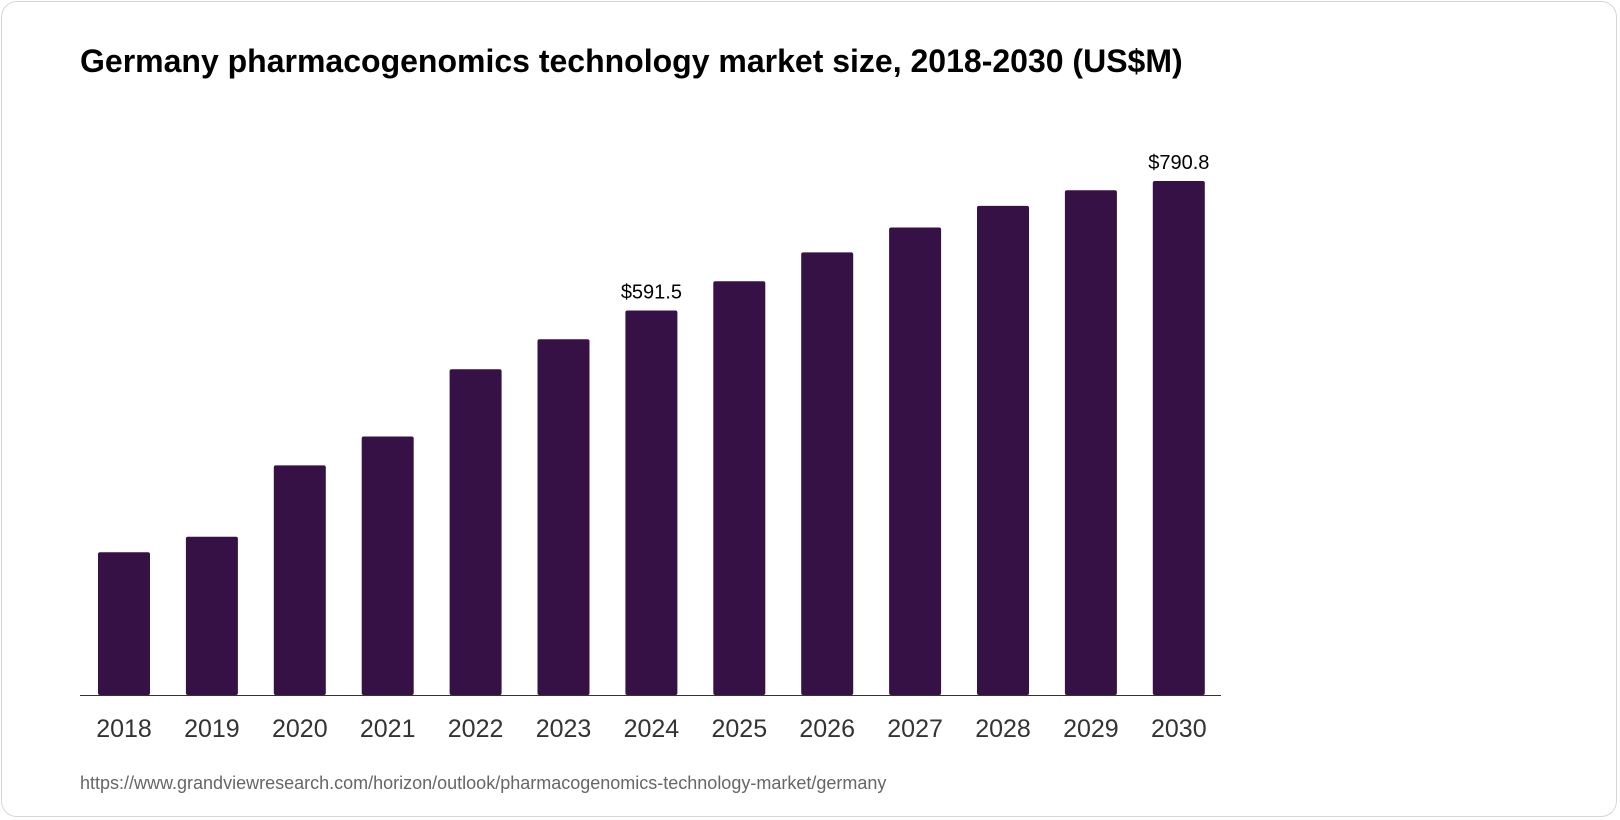 This screenshot has width=1620, height=820. I want to click on bar-2022, so click(475, 532).